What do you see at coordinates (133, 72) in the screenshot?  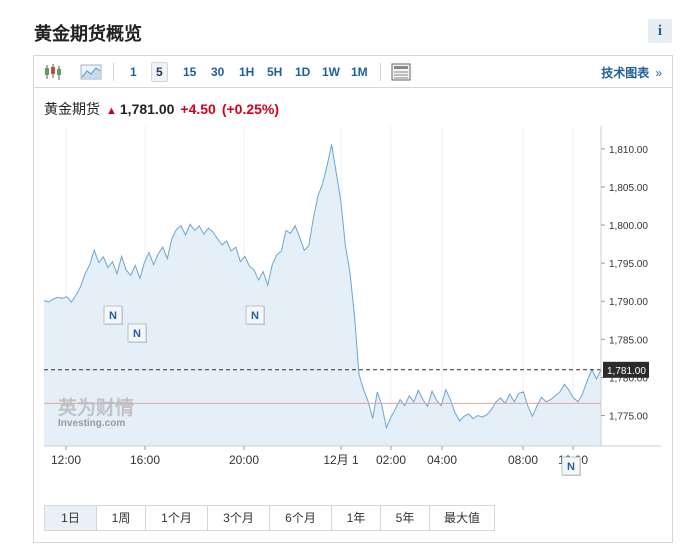 I see `interval-1min: 1` at bounding box center [133, 72].